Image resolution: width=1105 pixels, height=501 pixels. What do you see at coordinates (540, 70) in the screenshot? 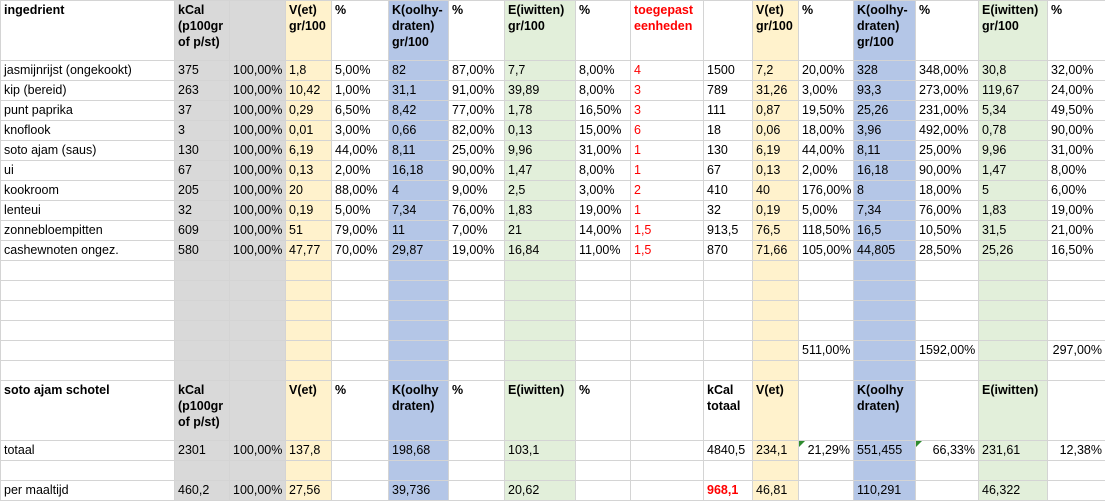
I see `cell: 7,7` at bounding box center [540, 70].